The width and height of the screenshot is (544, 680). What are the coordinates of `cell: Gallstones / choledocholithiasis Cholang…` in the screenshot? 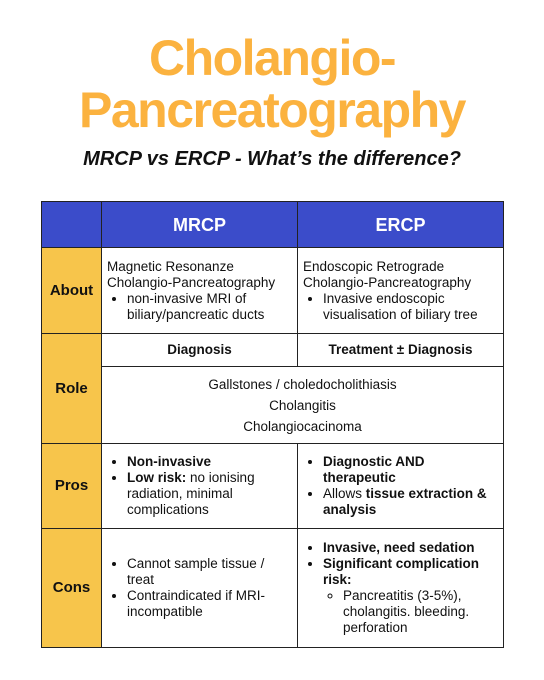 It's located at (302, 405).